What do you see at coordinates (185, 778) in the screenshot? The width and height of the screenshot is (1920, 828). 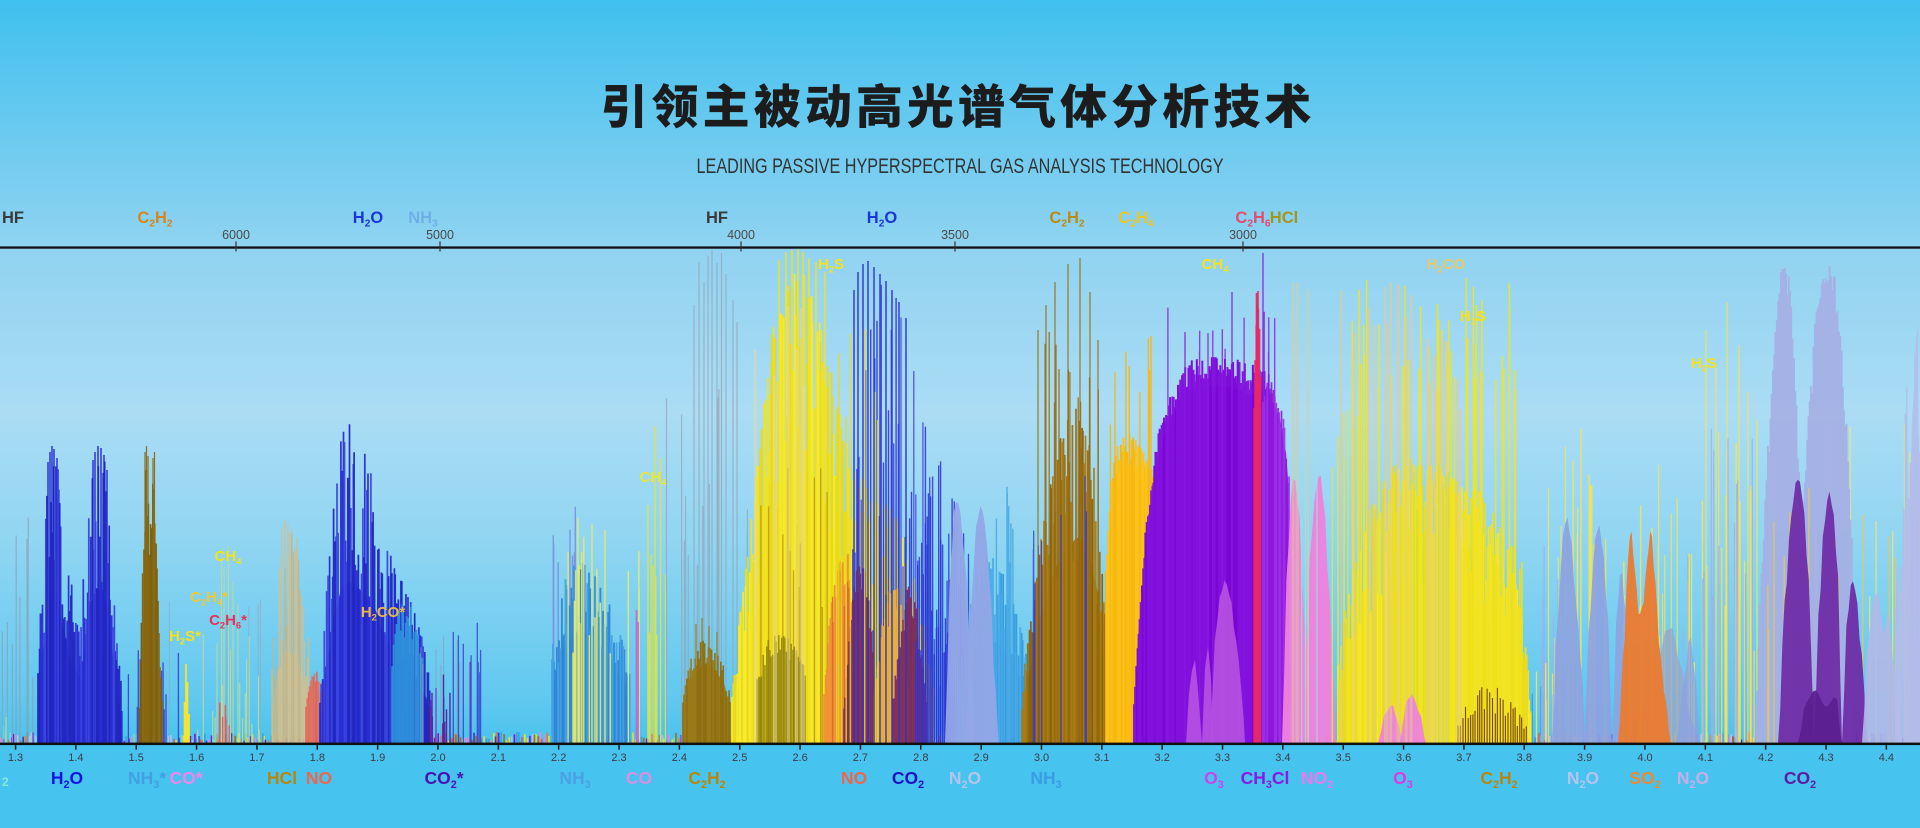 I see `svg-text: CO*` at bounding box center [185, 778].